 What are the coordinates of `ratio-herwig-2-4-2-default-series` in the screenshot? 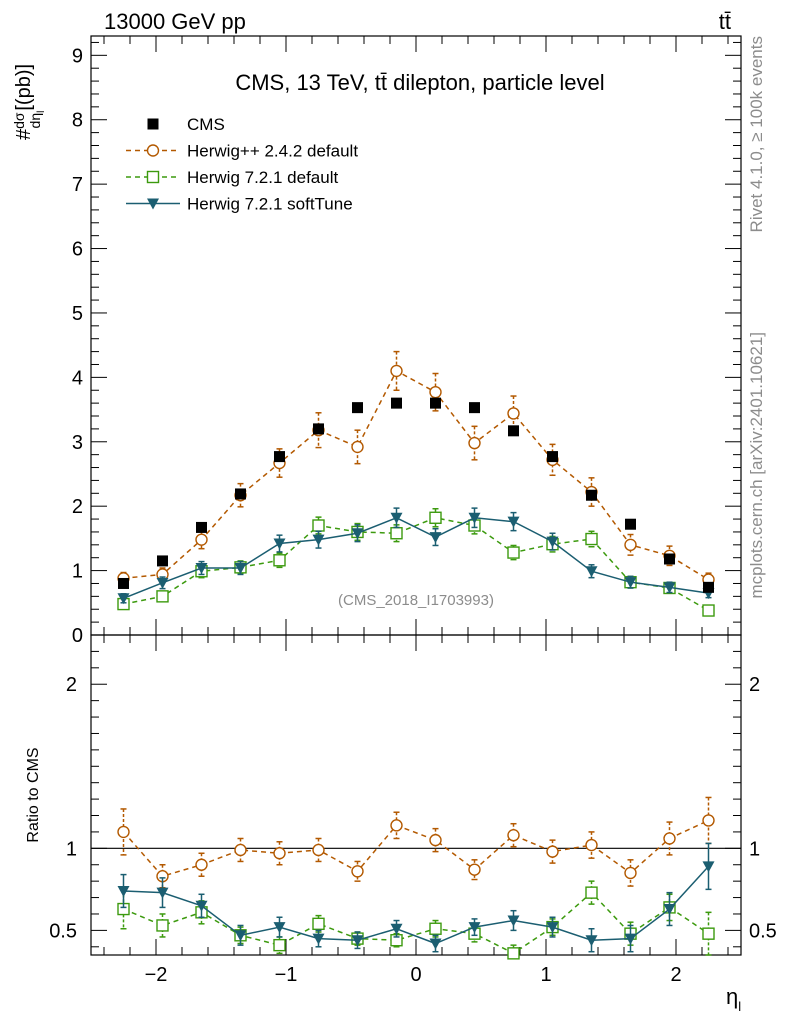 It's located at (416, 842).